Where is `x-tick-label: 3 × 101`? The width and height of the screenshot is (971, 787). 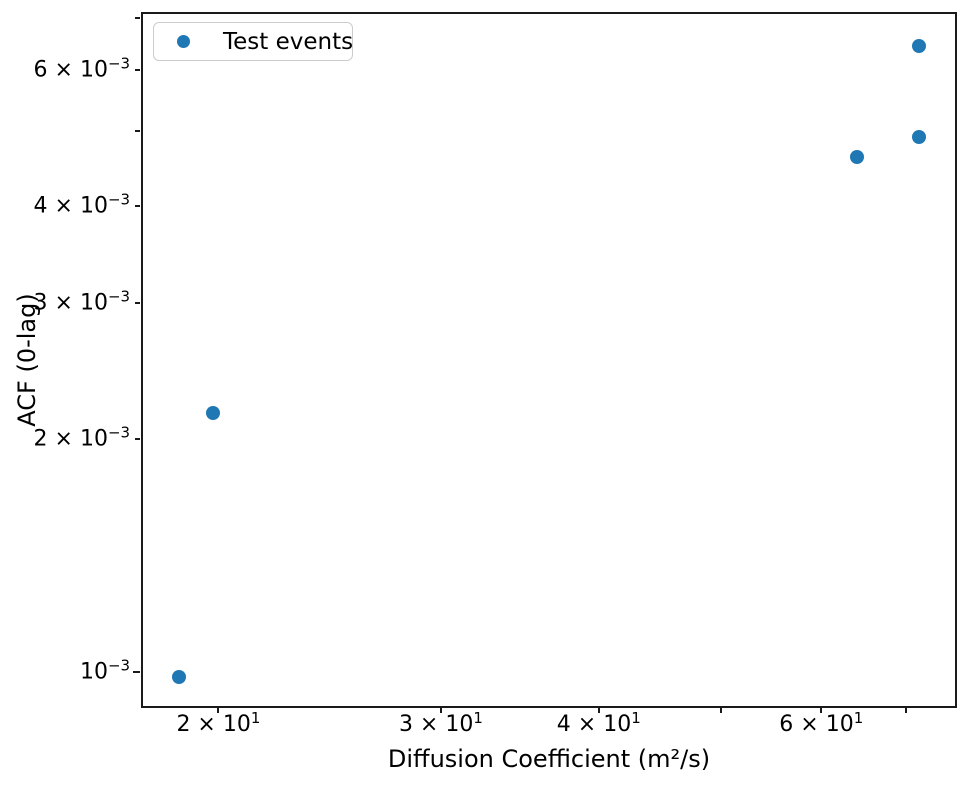 x-tick-label: 3 × 101 is located at coordinates (440, 722).